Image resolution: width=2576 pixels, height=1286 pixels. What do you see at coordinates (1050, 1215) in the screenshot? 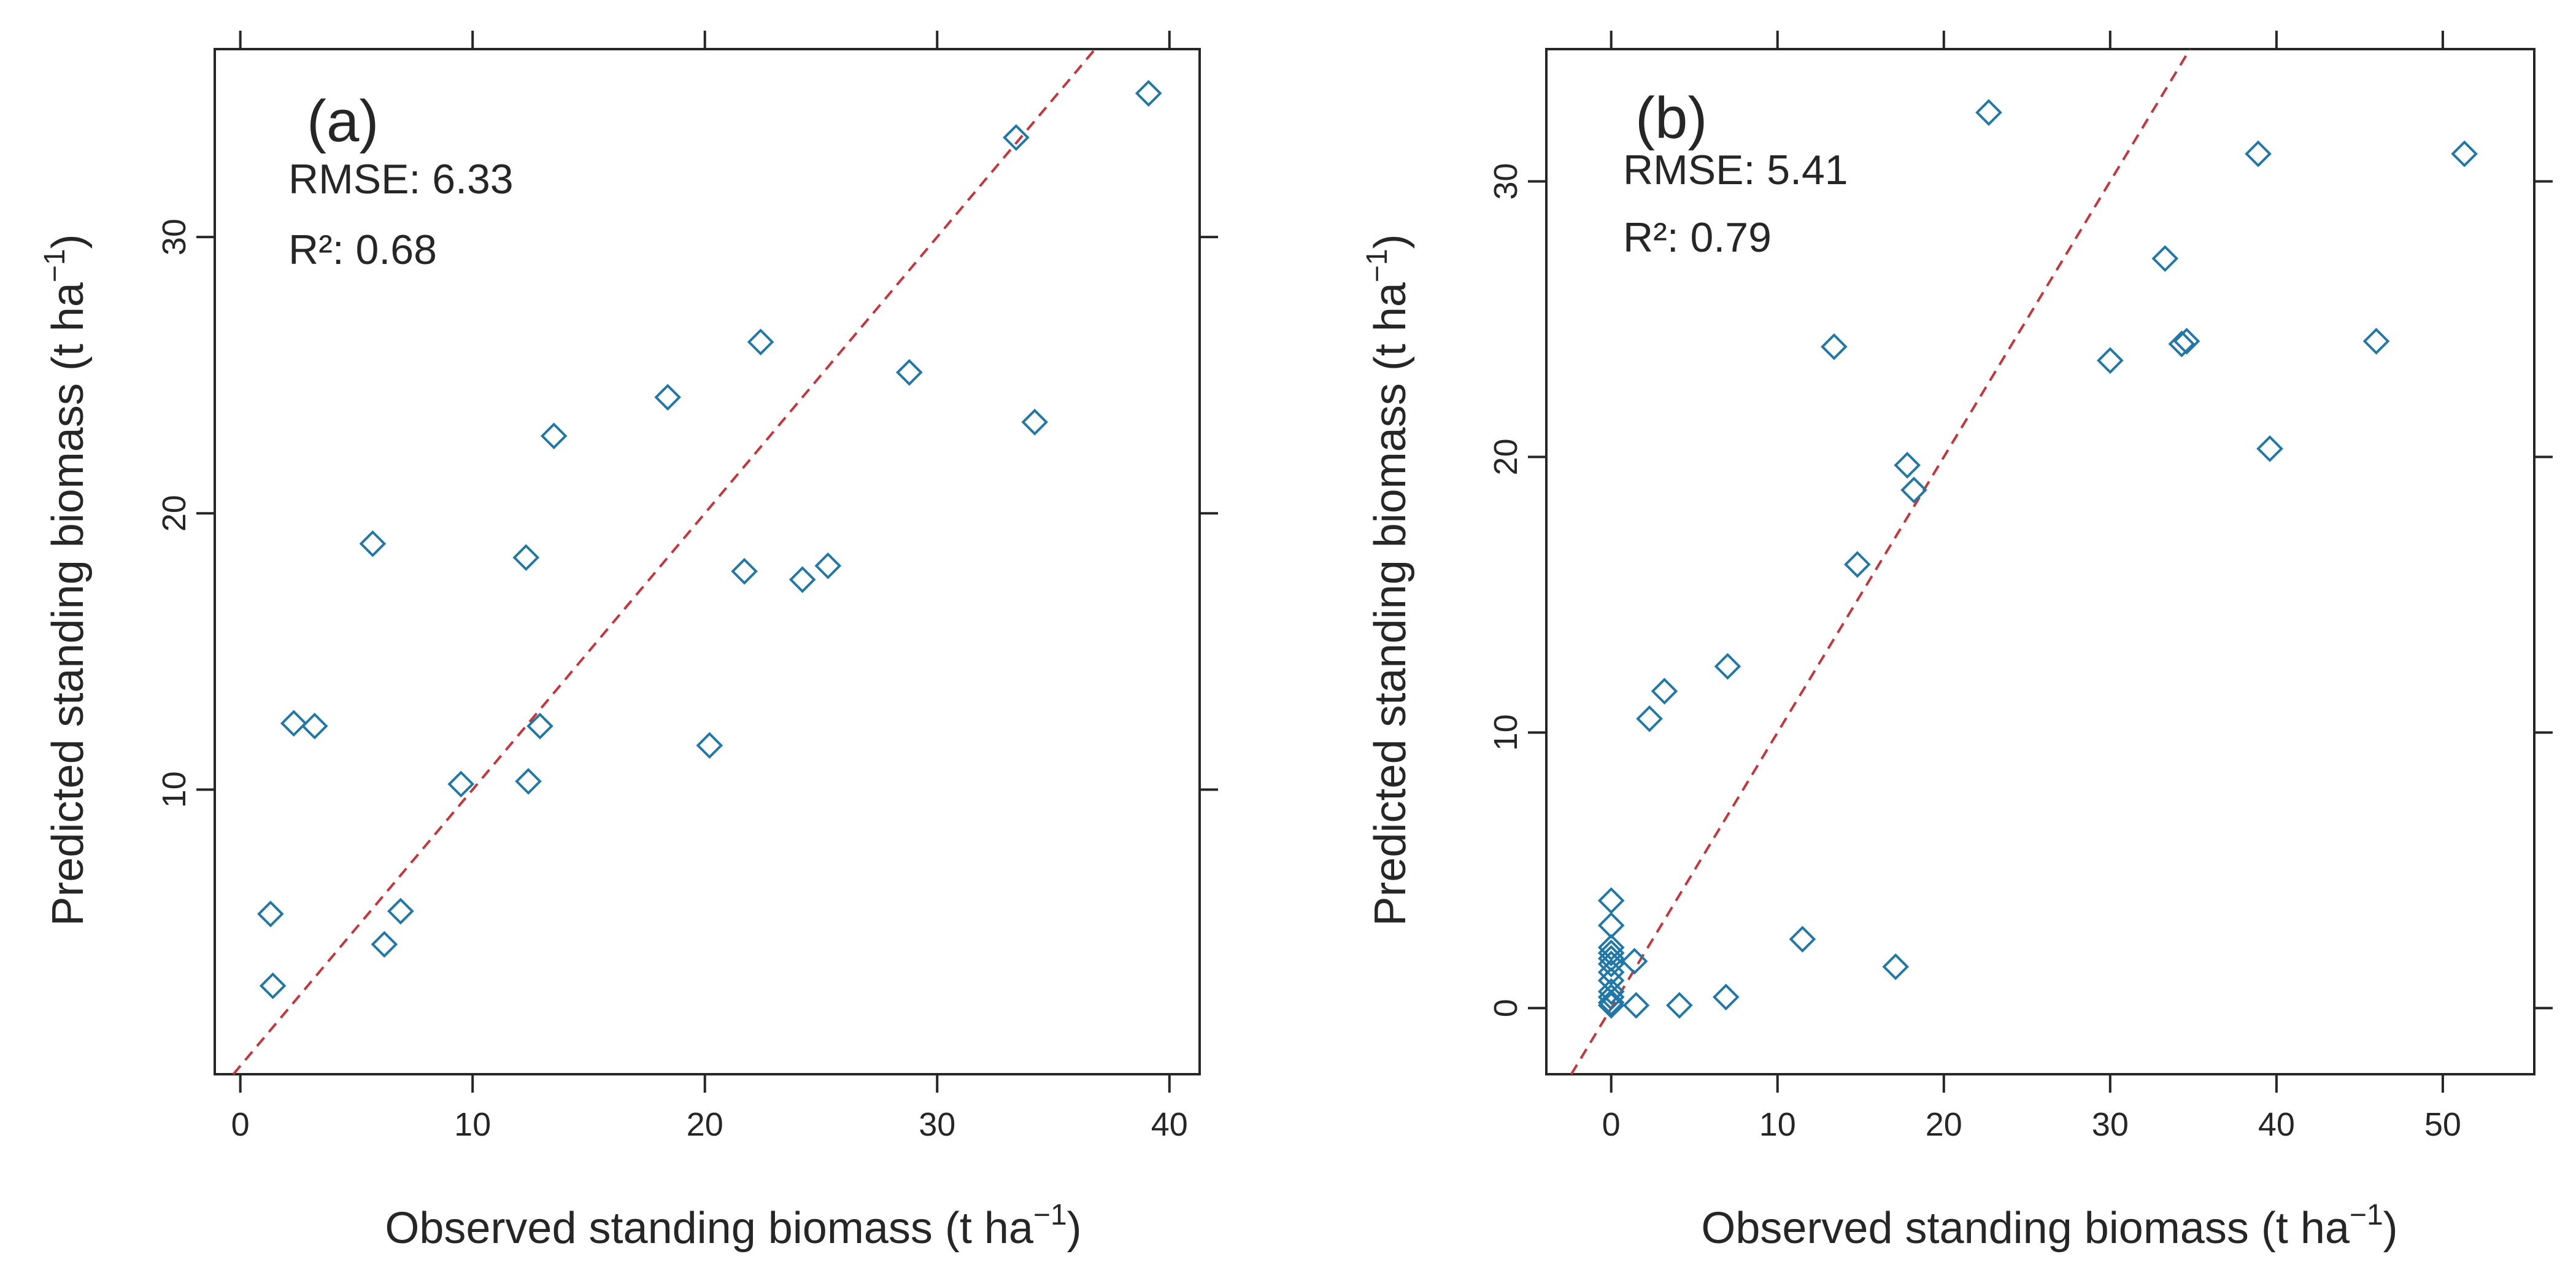
I see `panel-a-x-title-sup: −1` at bounding box center [1050, 1215].